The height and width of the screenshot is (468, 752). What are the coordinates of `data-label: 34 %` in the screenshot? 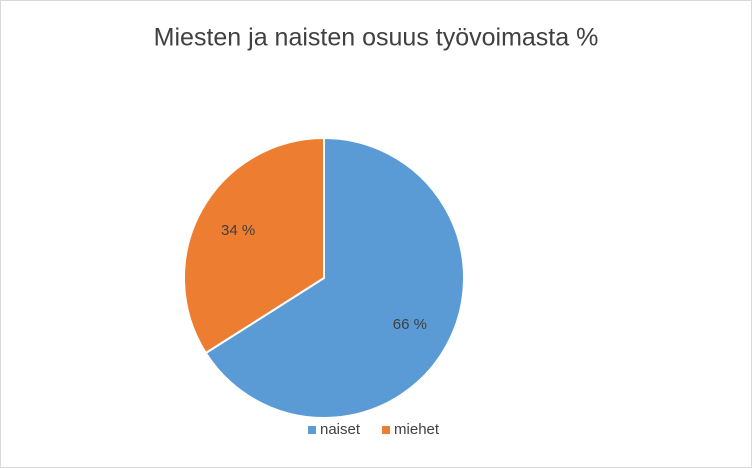 It's located at (238, 230).